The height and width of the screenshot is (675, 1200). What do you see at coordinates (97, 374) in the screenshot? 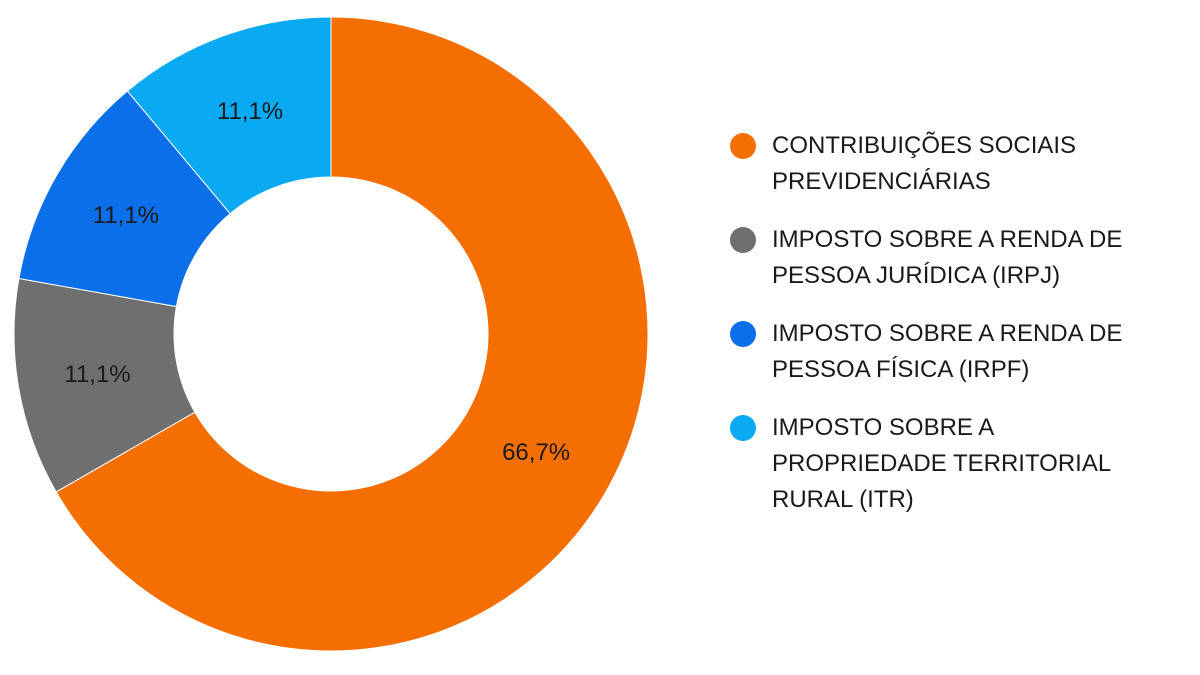
I see `slice-label-2: 11,1%` at bounding box center [97, 374].